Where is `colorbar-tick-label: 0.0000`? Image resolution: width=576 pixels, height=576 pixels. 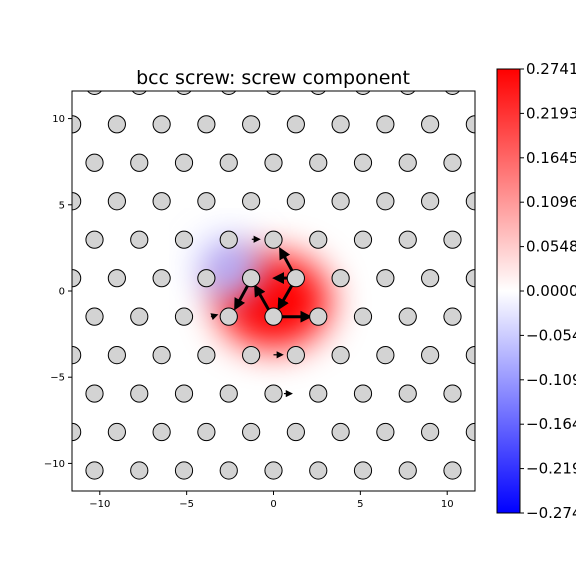 colorbar-tick-label: 0.0000 is located at coordinates (551, 291).